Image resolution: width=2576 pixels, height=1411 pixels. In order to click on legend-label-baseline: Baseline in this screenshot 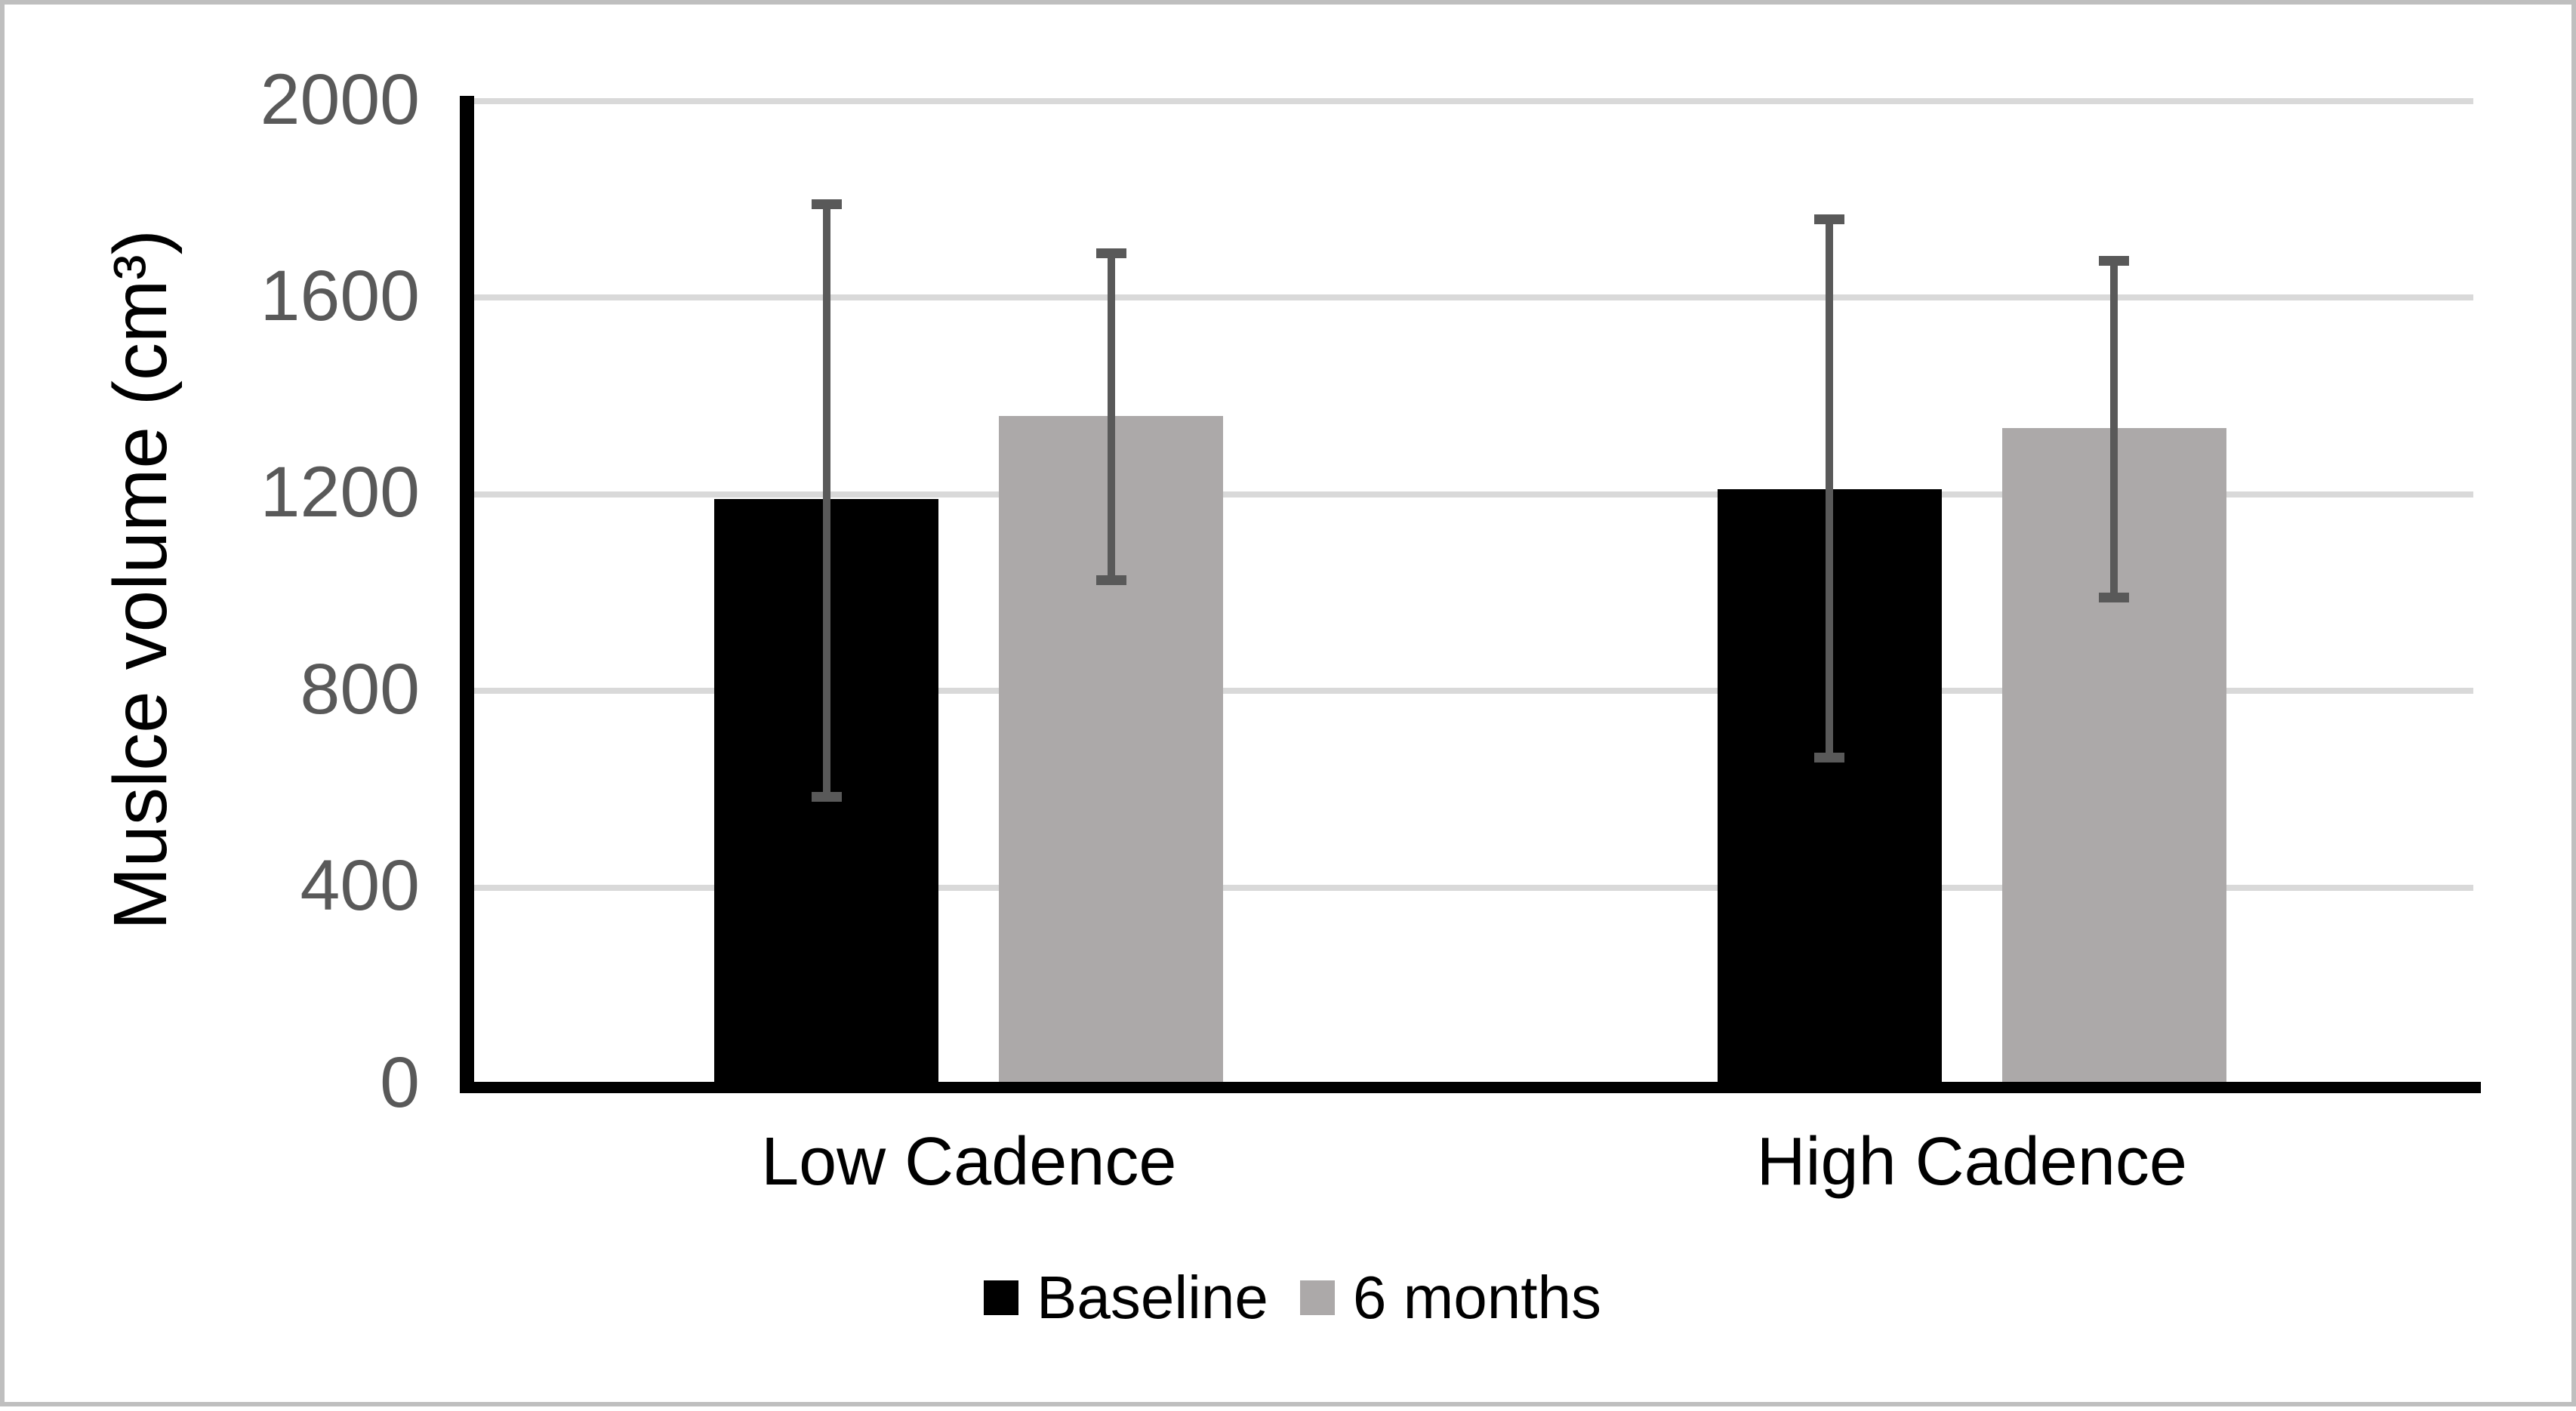, I will do `click(1152, 1297)`.